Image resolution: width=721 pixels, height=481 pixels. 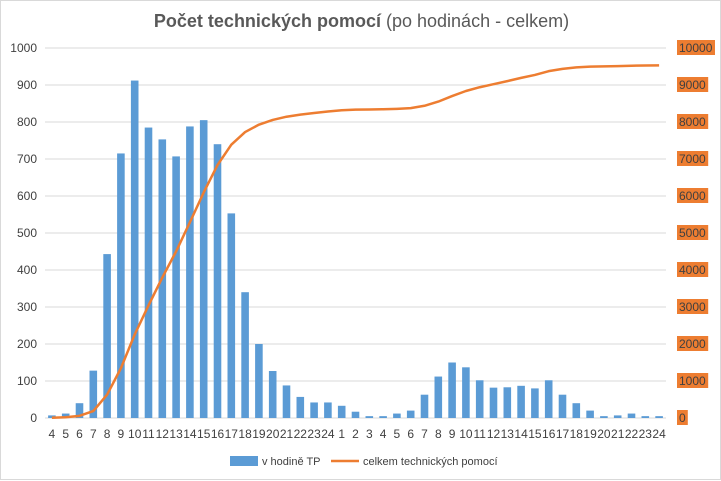 I want to click on y-right-tick-label: 10000, so click(x=696, y=48).